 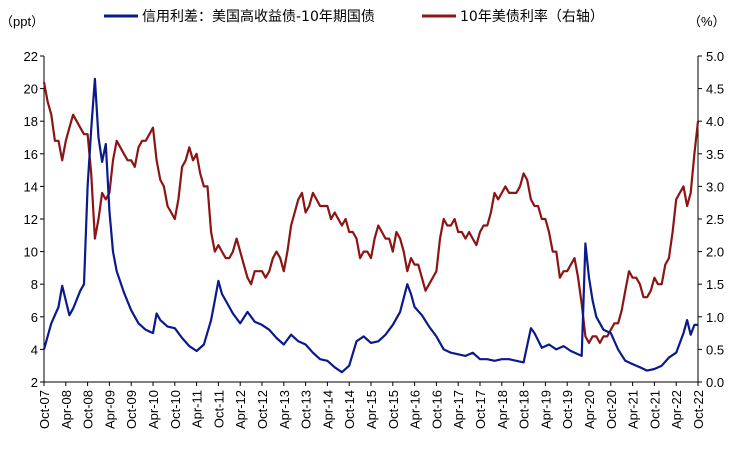 I want to click on x-tick-label: Apr-11, so click(x=197, y=409).